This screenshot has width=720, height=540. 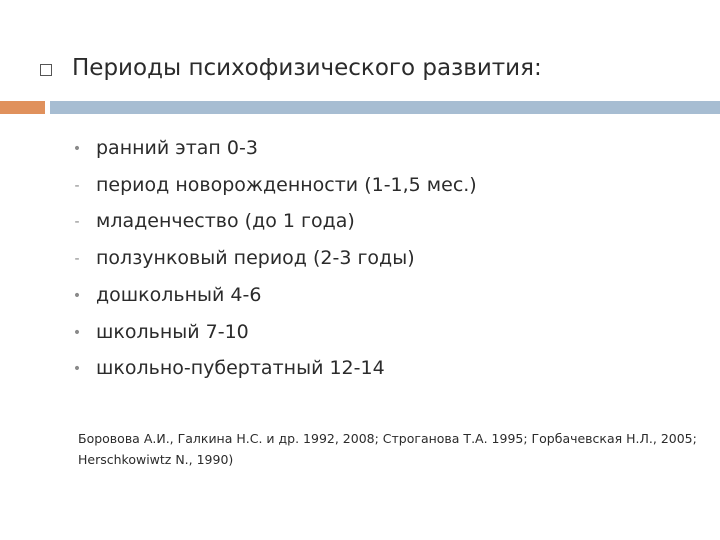 What do you see at coordinates (179, 294) in the screenshot?
I see `item-text: дошкольный 4-6` at bounding box center [179, 294].